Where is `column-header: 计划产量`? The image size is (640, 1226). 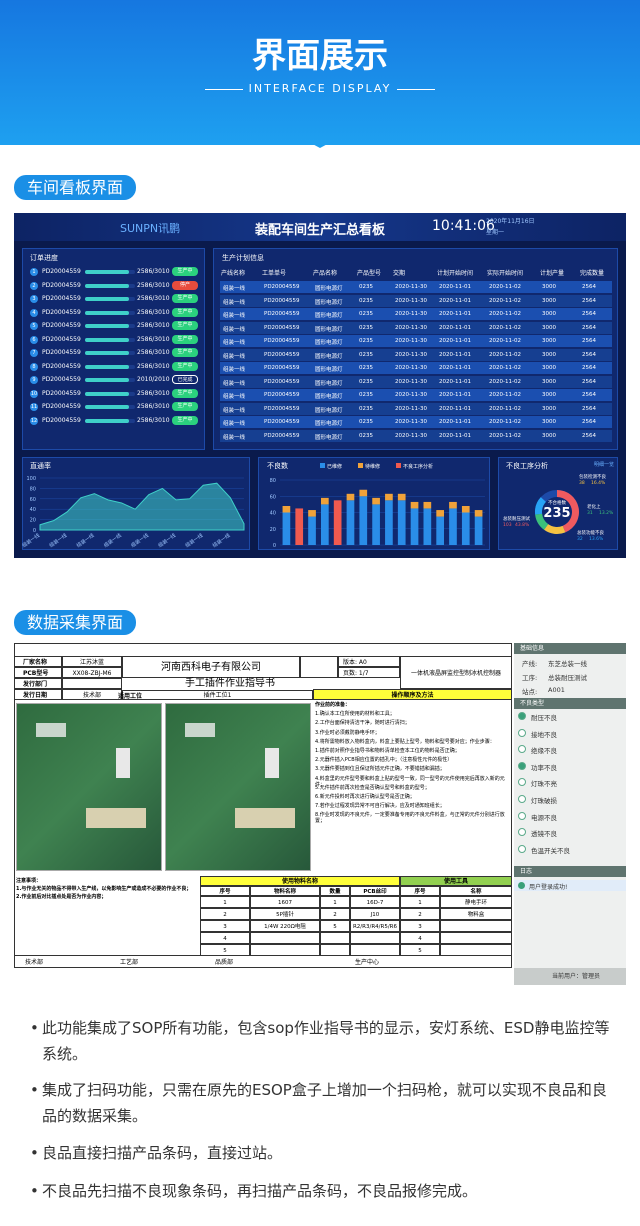 column-header: 计划产量 is located at coordinates (552, 273).